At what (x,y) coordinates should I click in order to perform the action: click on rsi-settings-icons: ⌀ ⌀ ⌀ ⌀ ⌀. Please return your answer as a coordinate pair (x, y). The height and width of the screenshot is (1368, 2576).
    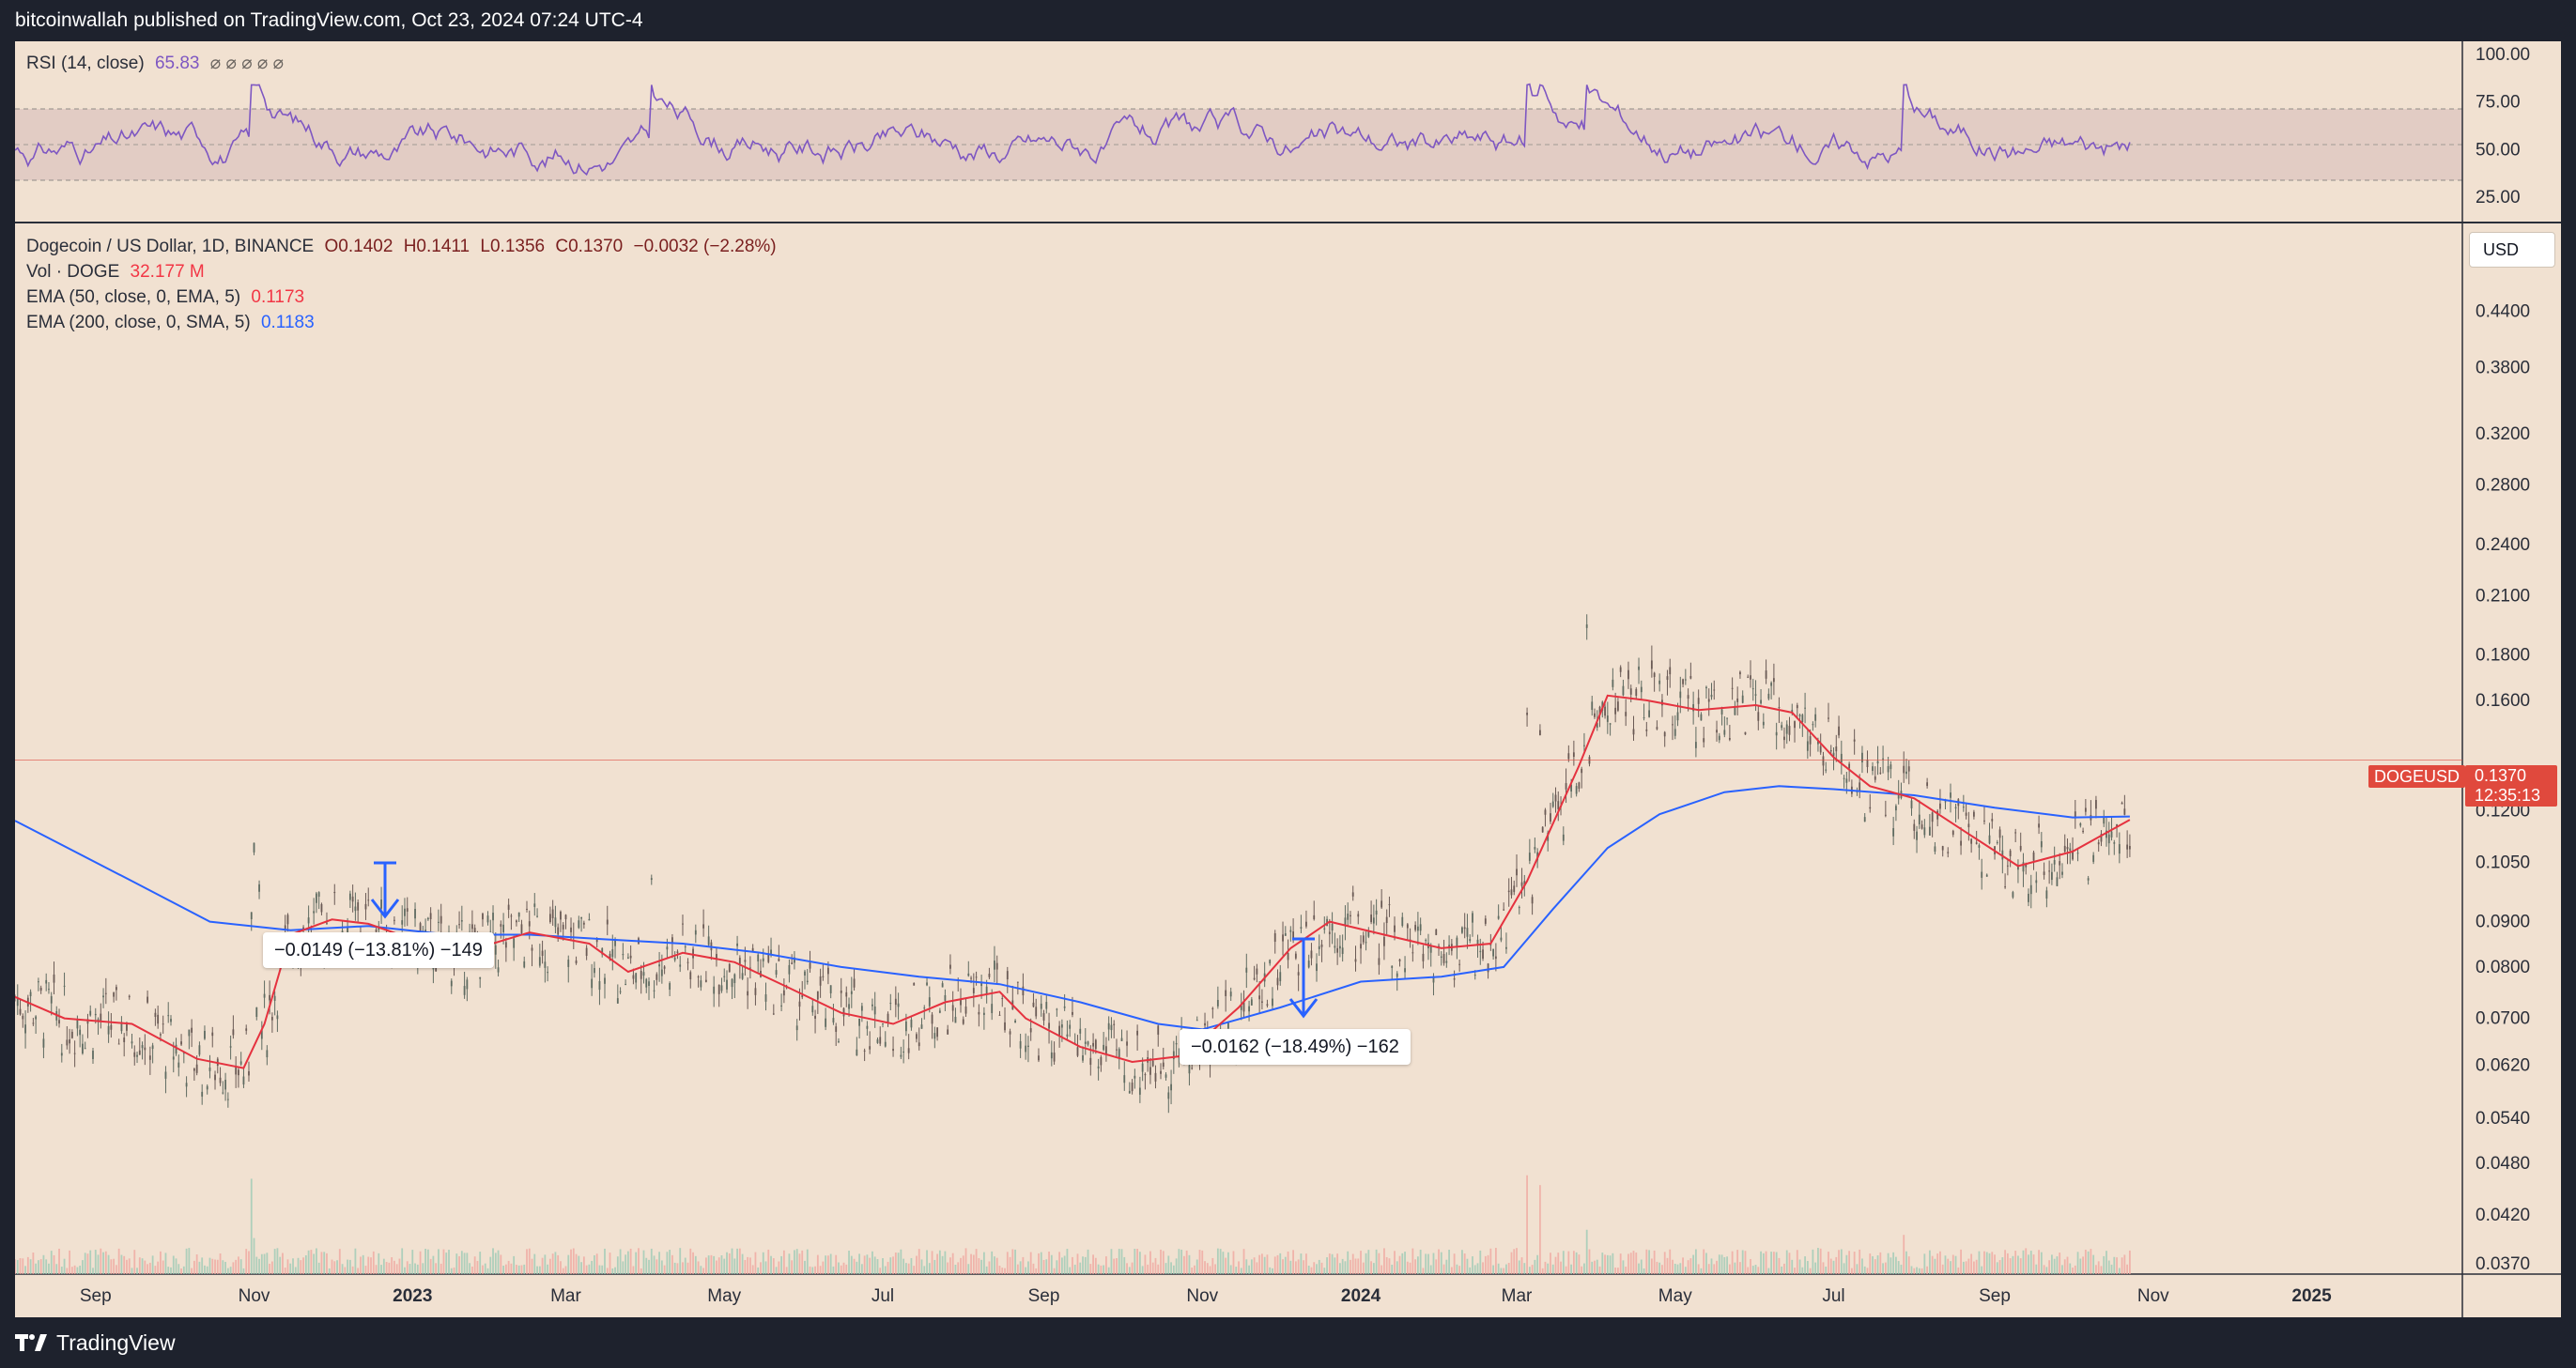
    Looking at the image, I should click on (247, 64).